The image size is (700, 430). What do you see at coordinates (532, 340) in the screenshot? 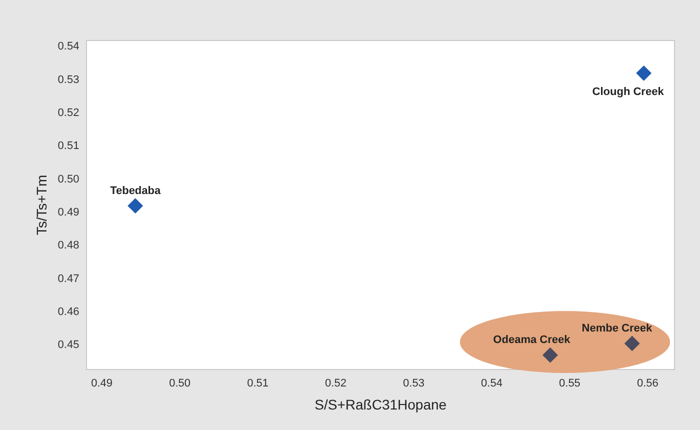
I see `annotation: Odeama Creek` at bounding box center [532, 340].